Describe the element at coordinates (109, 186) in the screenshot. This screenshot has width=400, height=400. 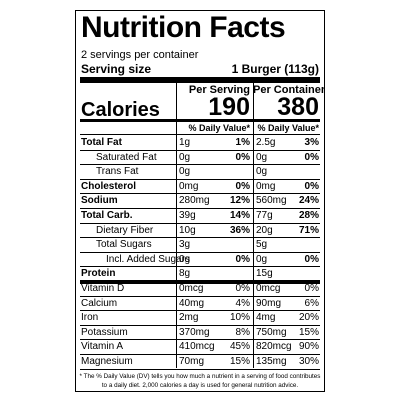
I see `row-name: Cholesterol` at that location.